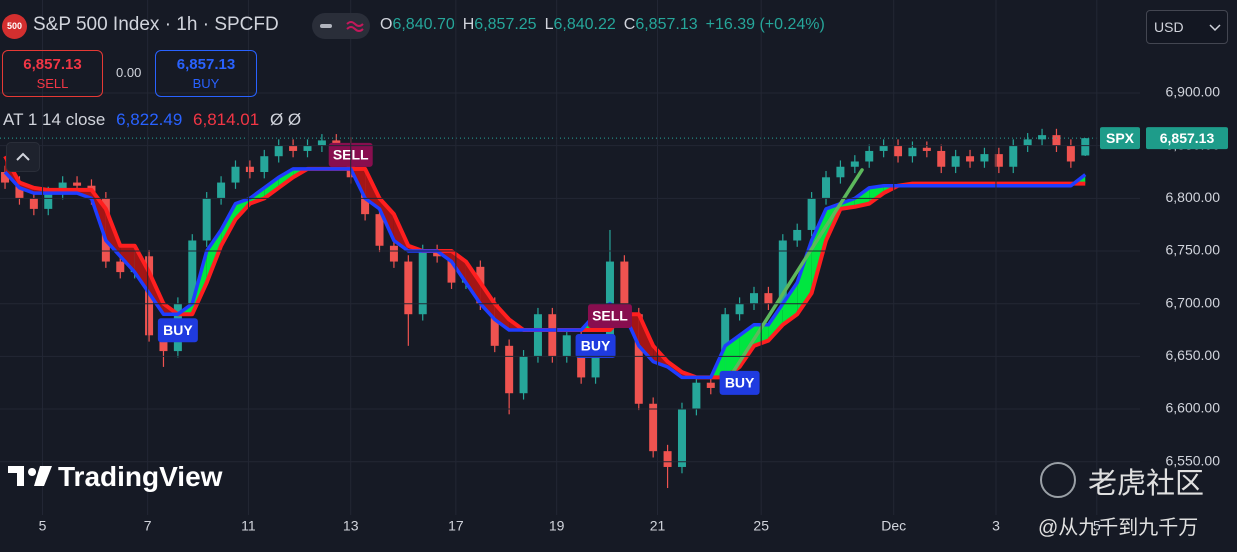 This screenshot has width=1237, height=552. What do you see at coordinates (226, 119) in the screenshot?
I see `indicator-slow: 6,814.01` at bounding box center [226, 119].